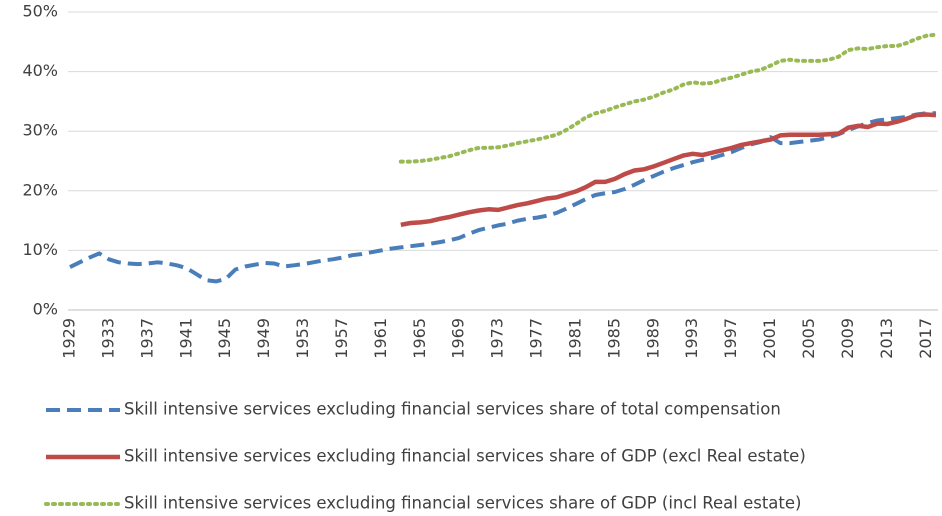  What do you see at coordinates (185, 338) in the screenshot?
I see `x-tick-label: 1941` at bounding box center [185, 338].